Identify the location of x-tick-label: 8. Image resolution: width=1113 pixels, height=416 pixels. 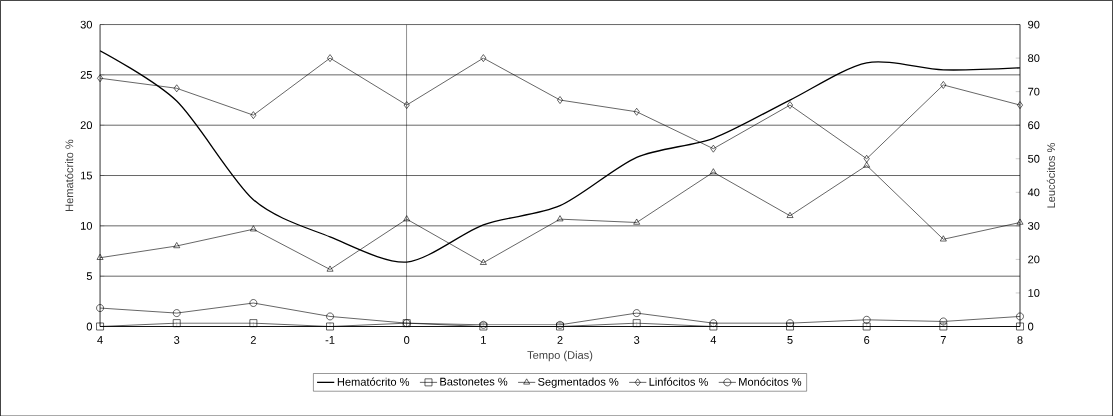
(1020, 339).